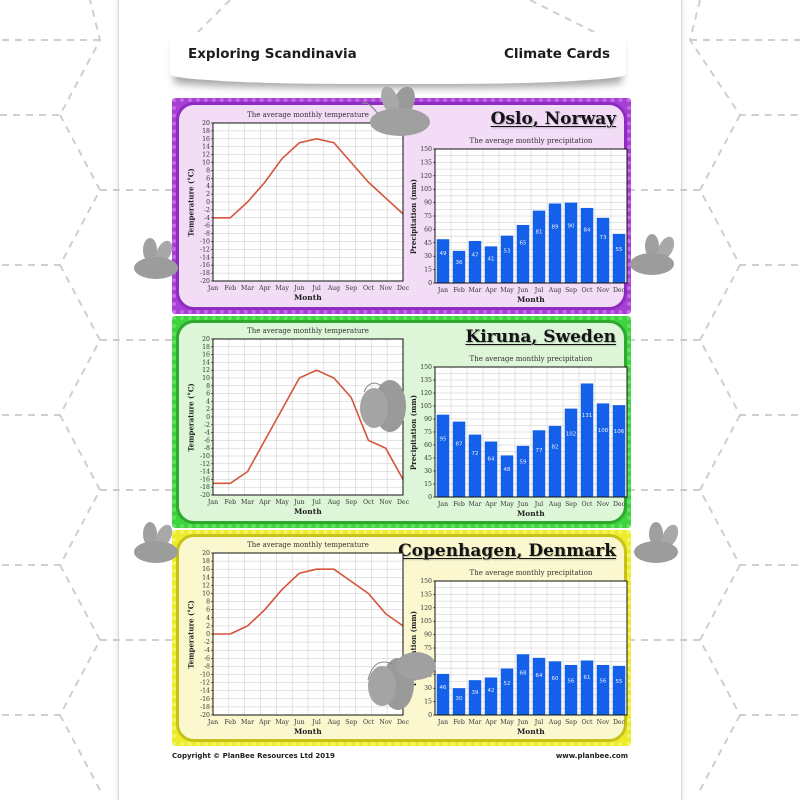 The image size is (800, 800). Describe the element at coordinates (523, 243) in the screenshot. I see `svg-text: 65` at that location.